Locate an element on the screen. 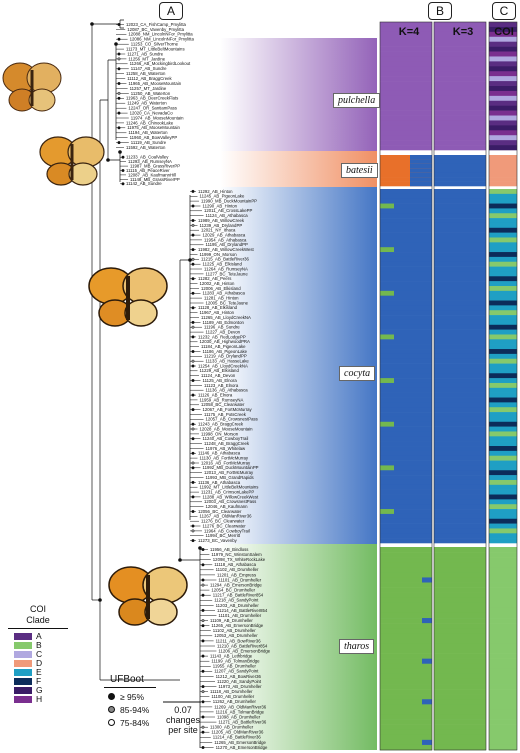 Image resolution: width=520 pixels, height=753 pixels. tip-label: 11265_AB_EmersonBridge is located at coordinates (237, 625).